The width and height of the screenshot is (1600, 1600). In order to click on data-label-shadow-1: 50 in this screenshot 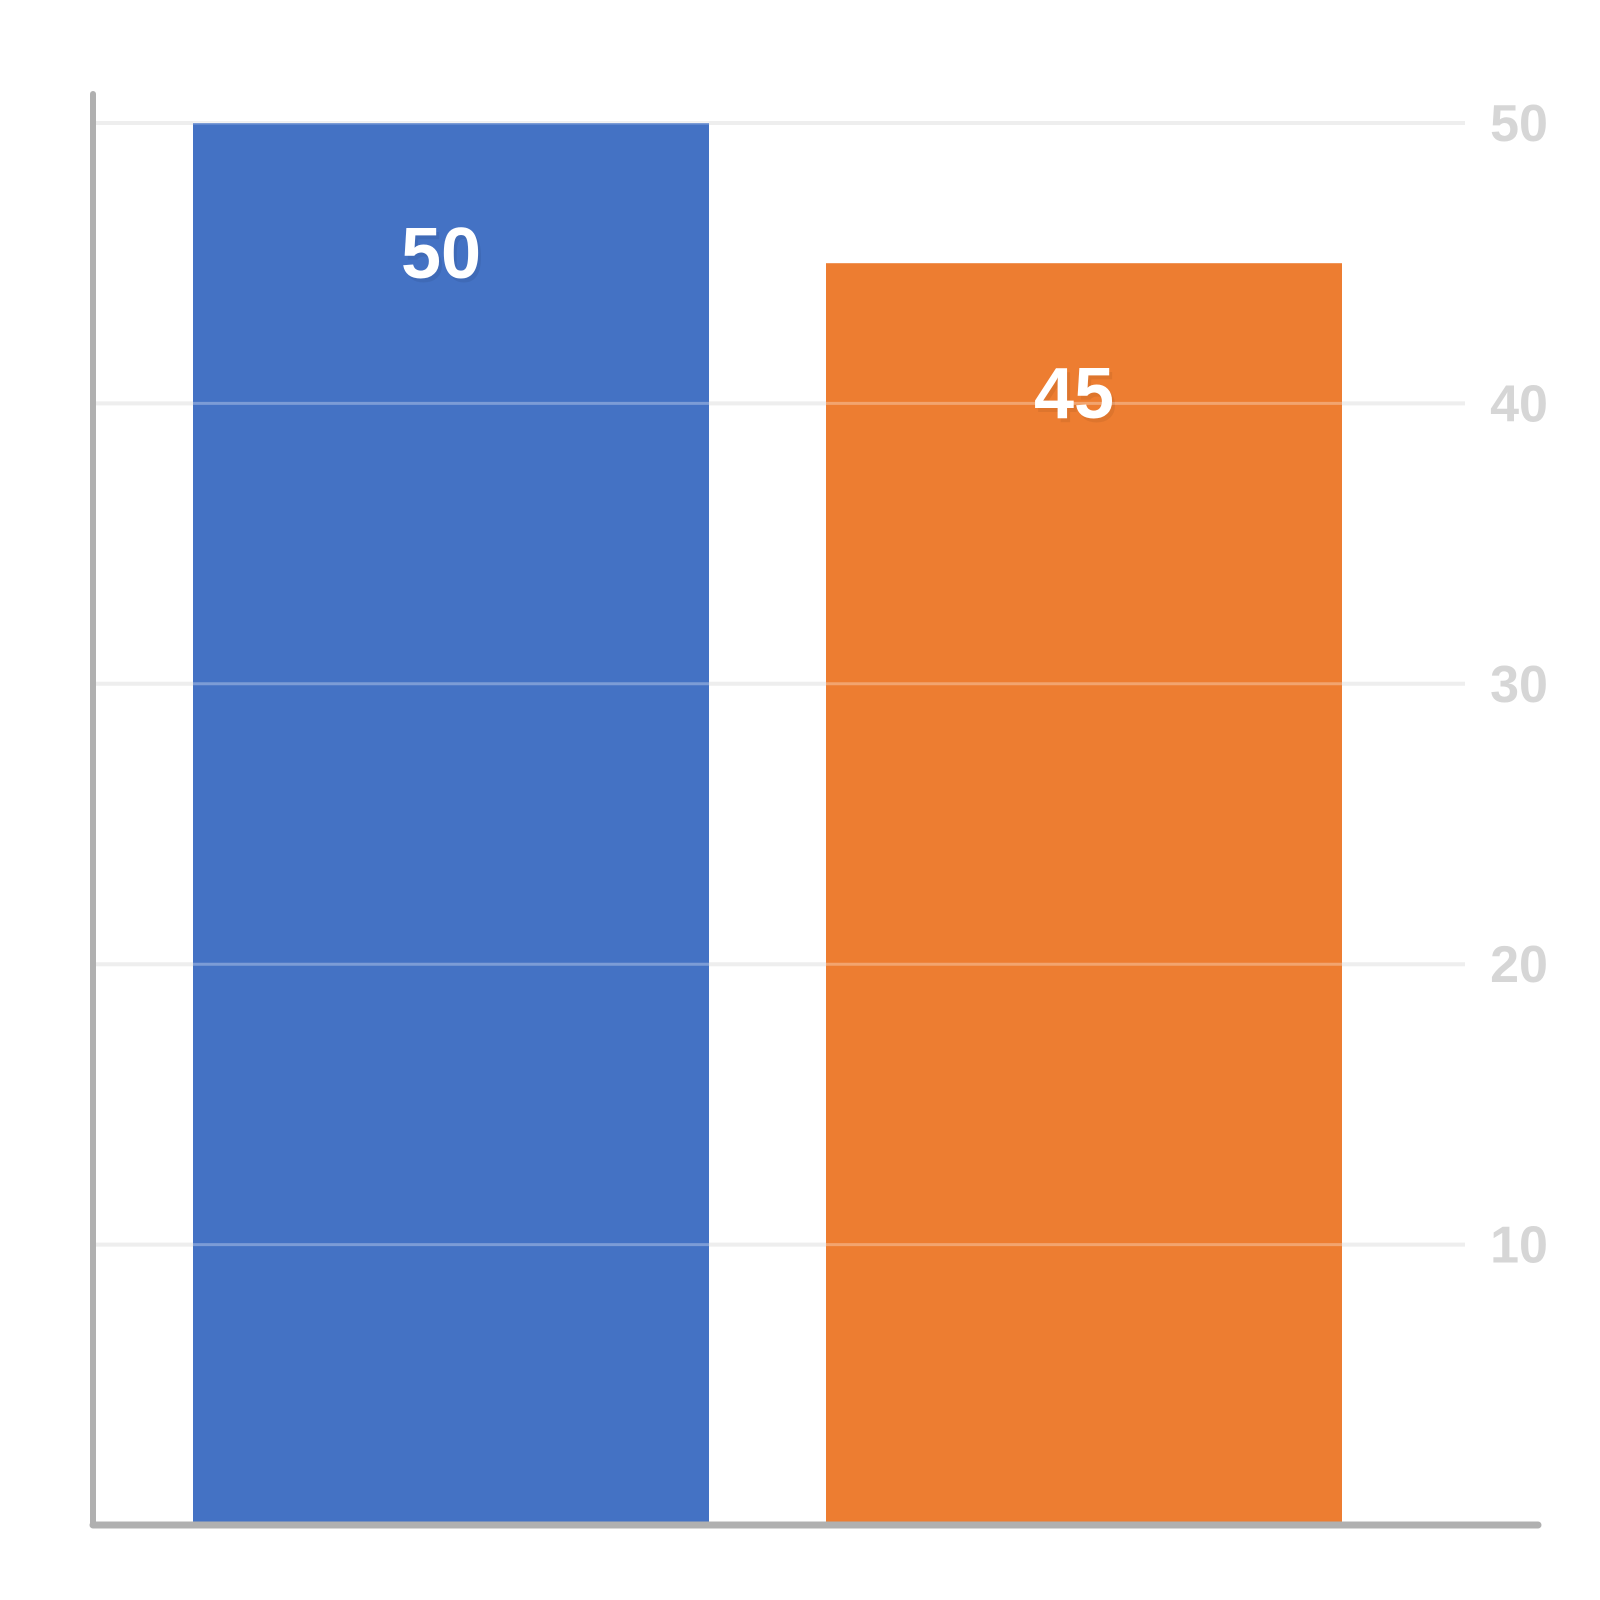, I will do `click(444, 258)`.